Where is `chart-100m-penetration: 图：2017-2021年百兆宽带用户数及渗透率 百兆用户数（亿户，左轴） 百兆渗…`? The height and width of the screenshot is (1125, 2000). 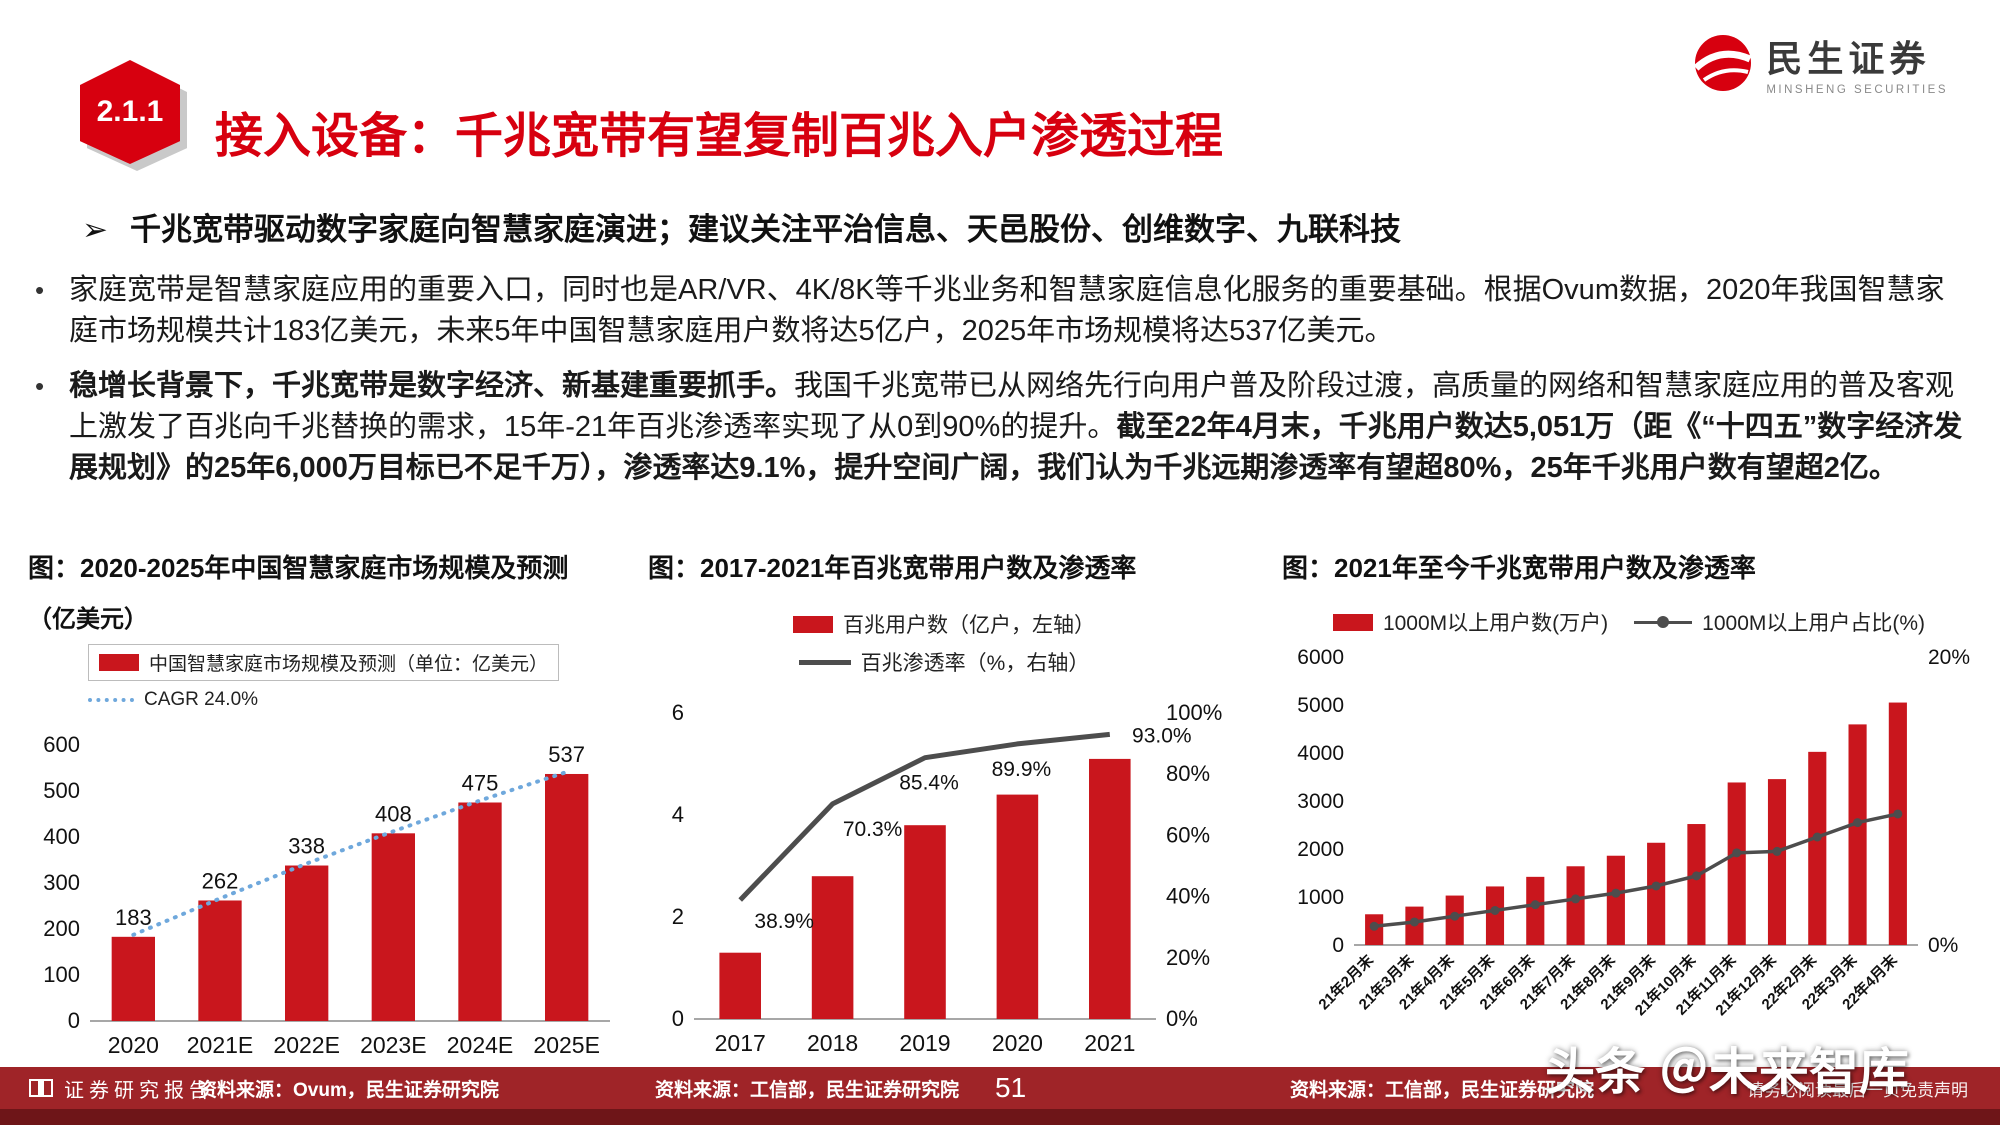
chart-100m-penetration: 图：2017-2021年百兆宽带用户数及渗透率 百兆用户数（亿户，左轴） 百兆渗… is located at coordinates (944, 806).